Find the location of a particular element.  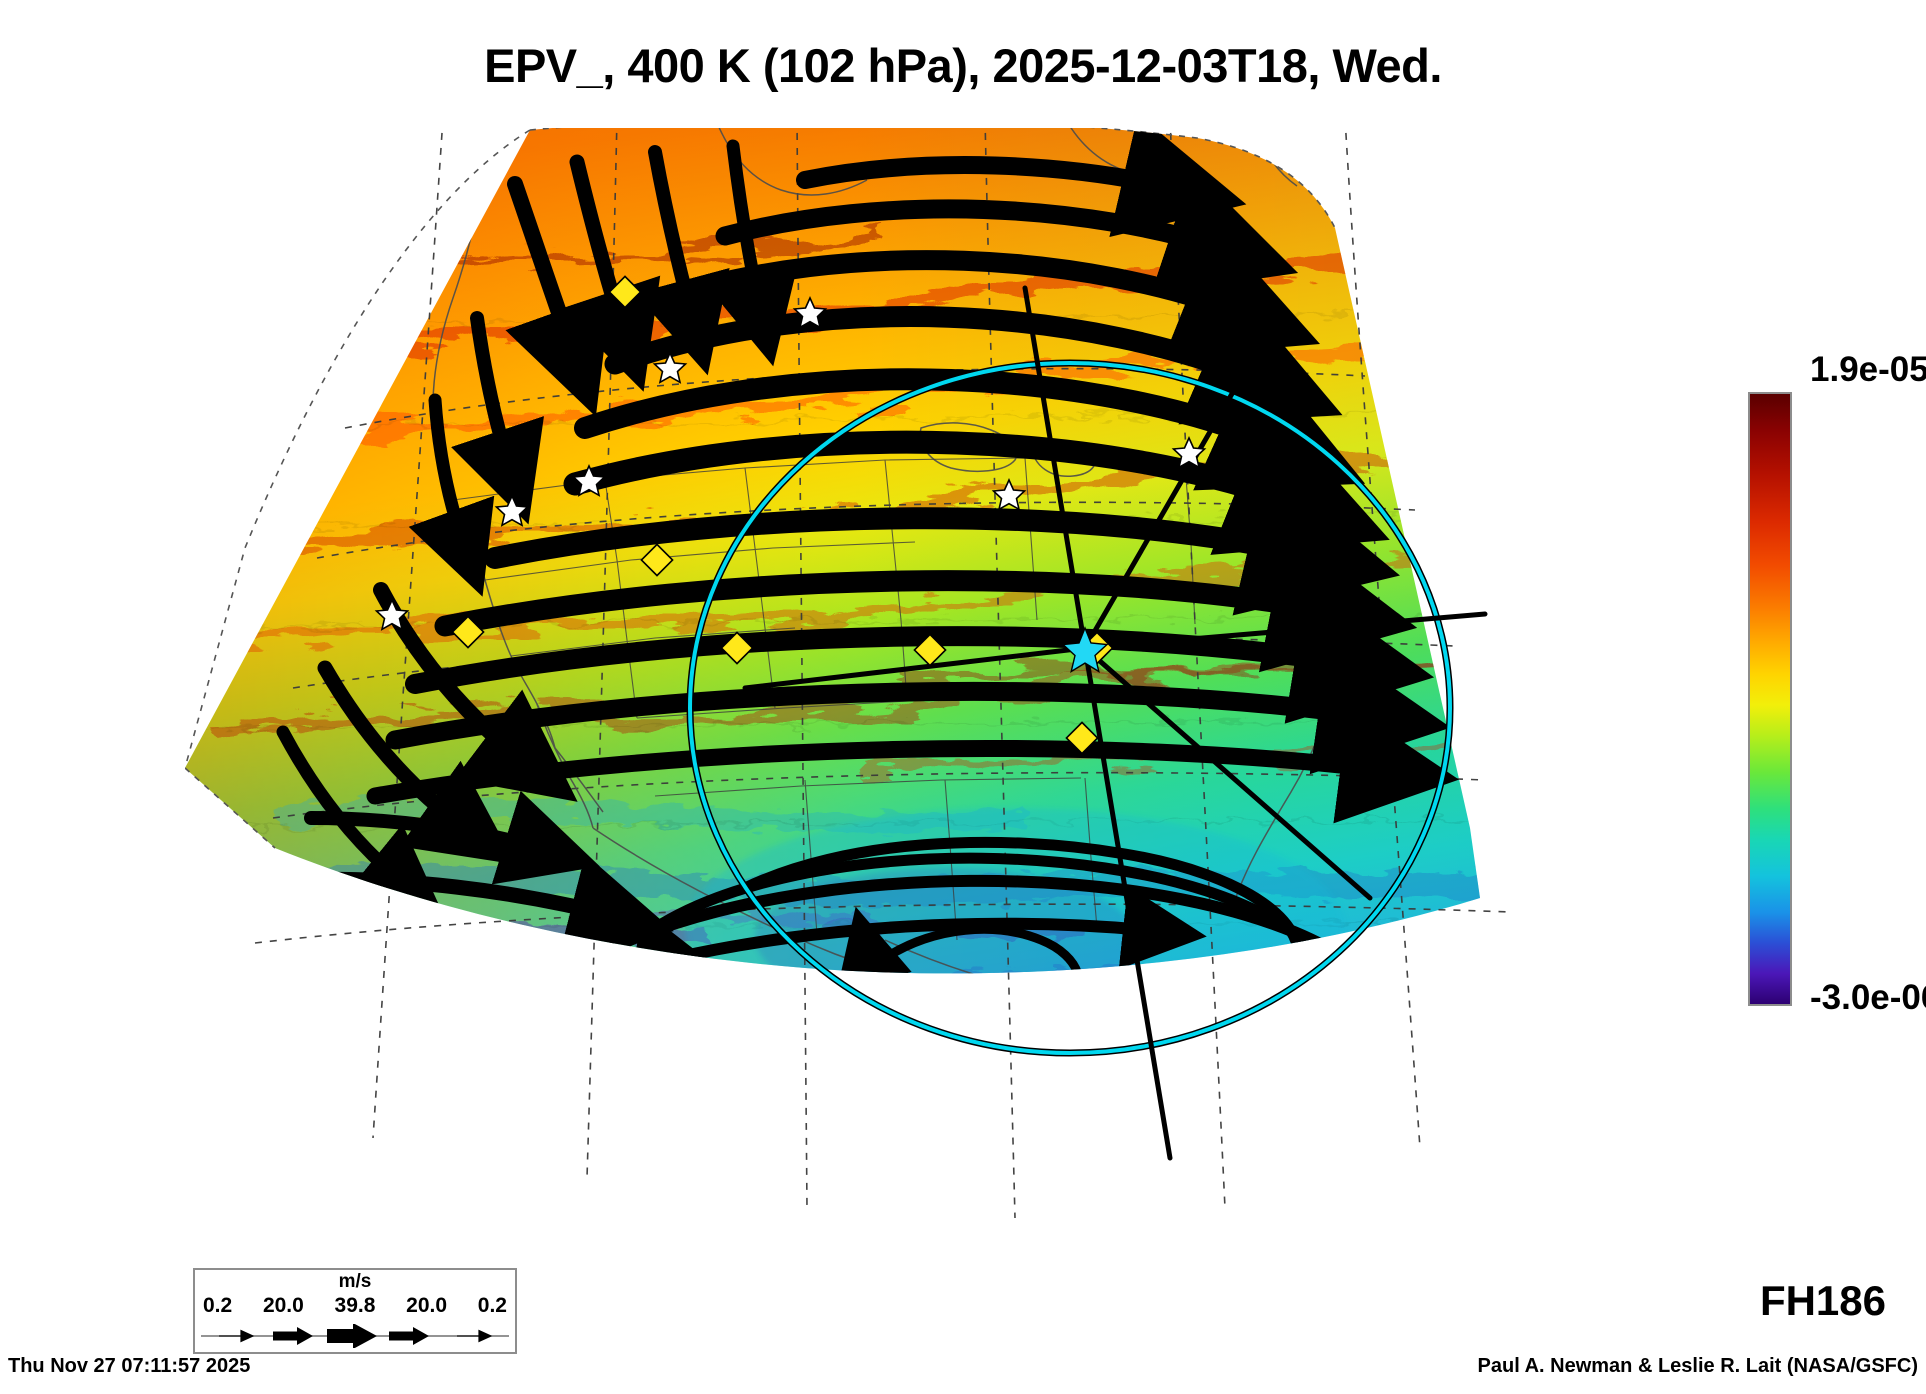

generation-timestamp: Thu Nov 27 07:11:57 2025 is located at coordinates (129, 1366).